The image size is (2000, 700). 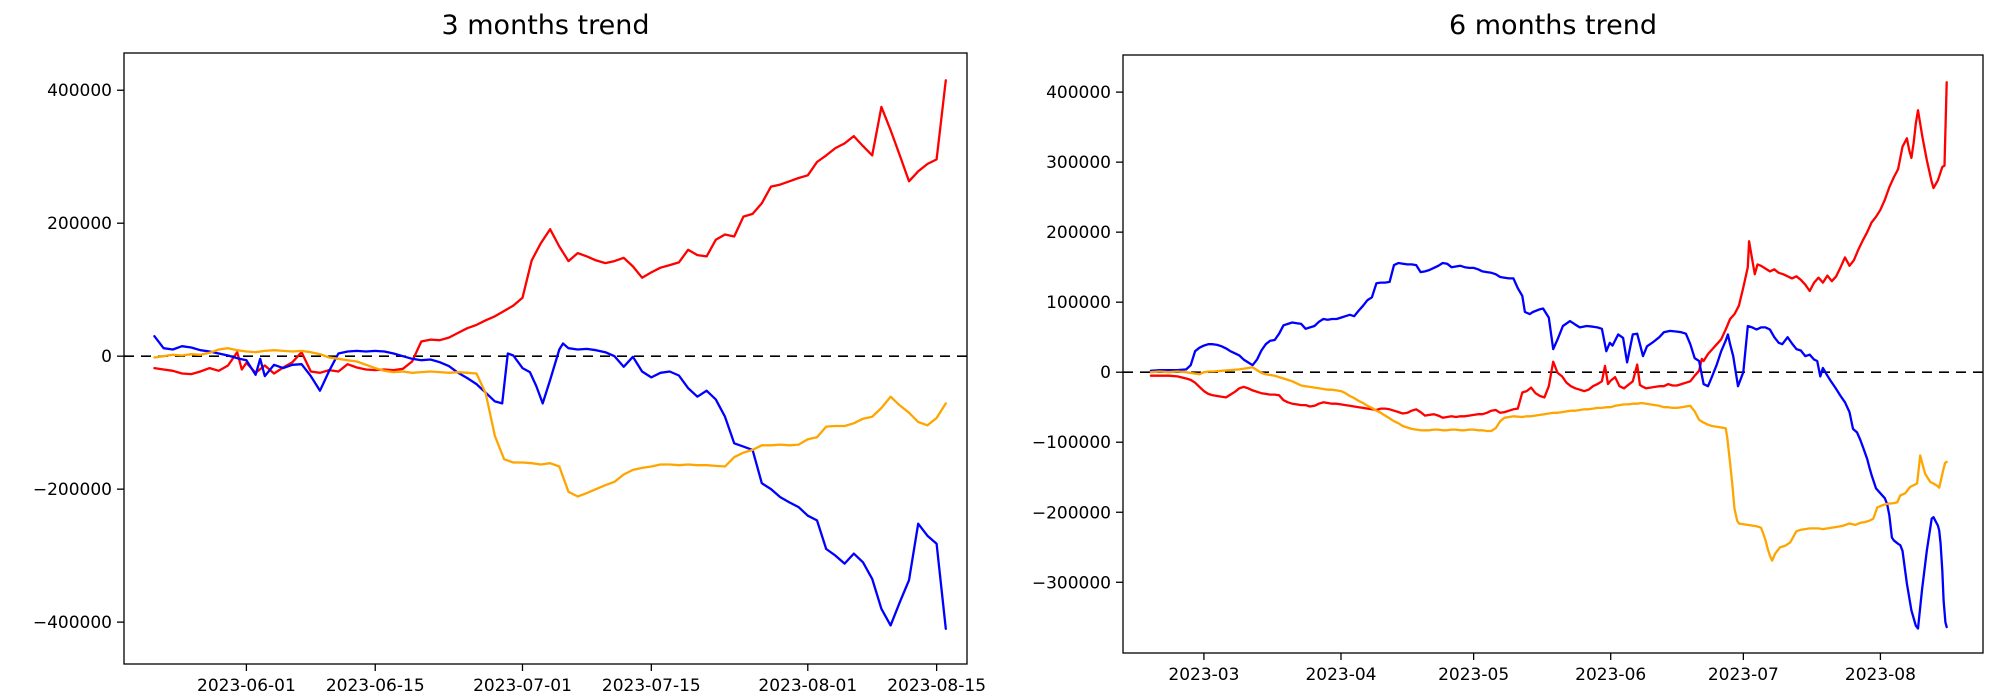 I want to click on y-tick-label: −300000, so click(x=1071, y=583).